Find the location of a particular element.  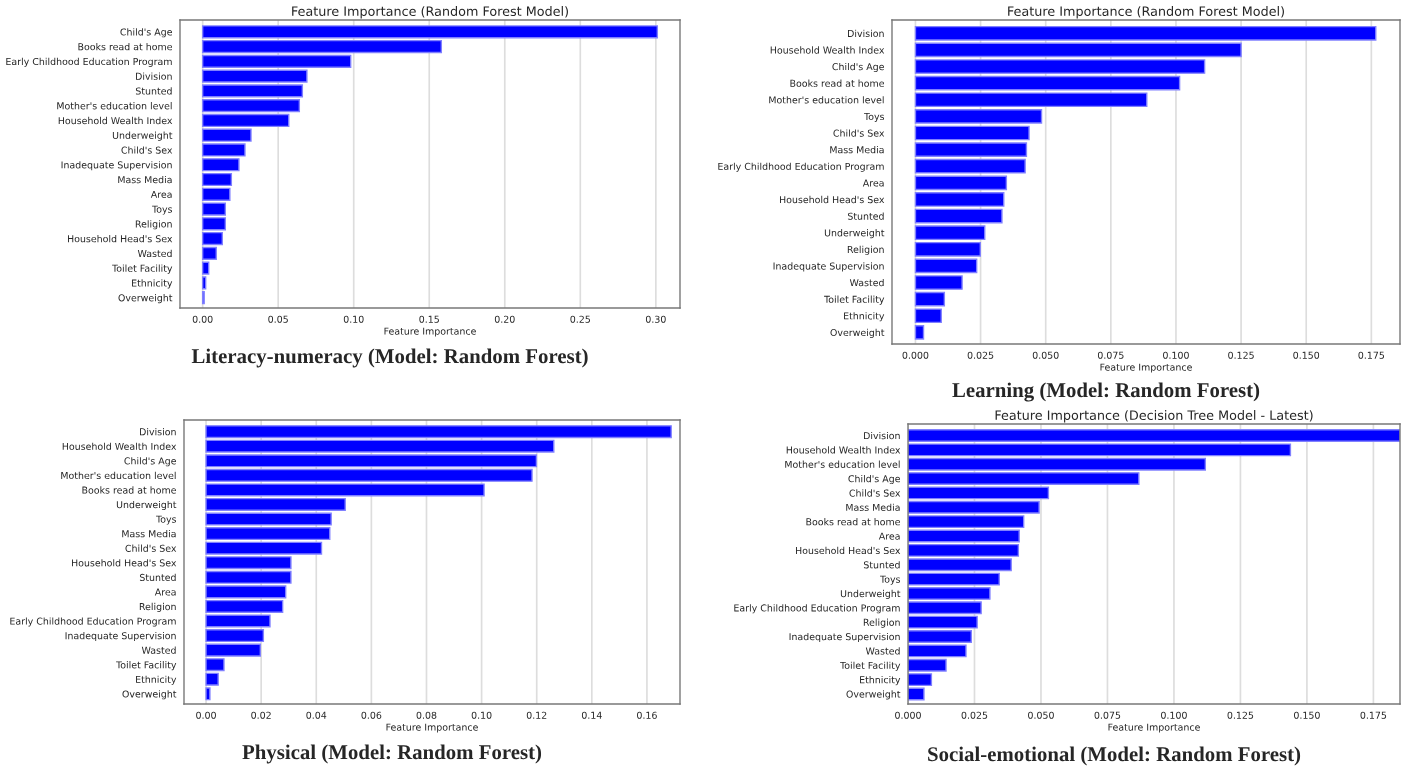

text: Social-emotional (Model: Random Forest) is located at coordinates (1114, 756).